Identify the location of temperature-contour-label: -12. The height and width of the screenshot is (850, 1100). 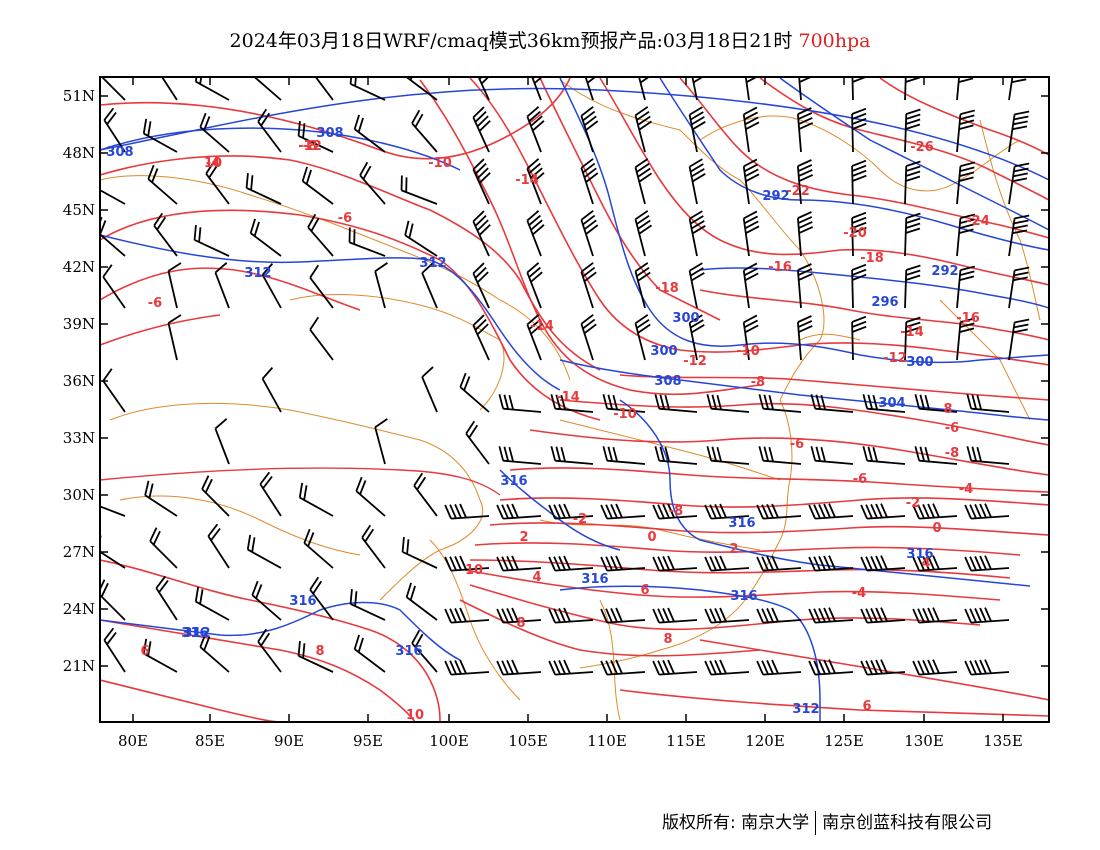
(310, 146).